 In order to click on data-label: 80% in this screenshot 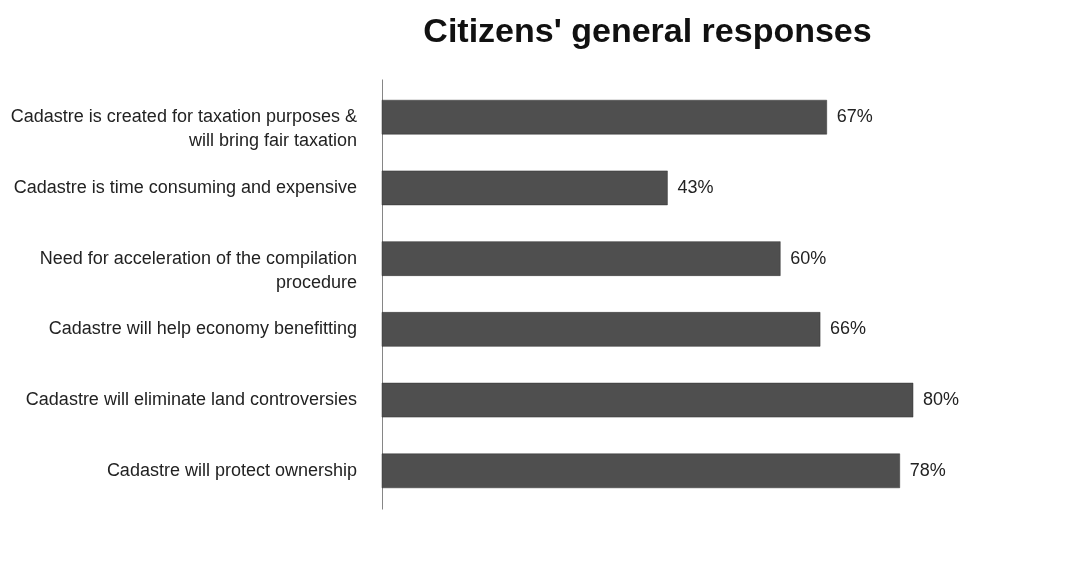, I will do `click(941, 399)`.